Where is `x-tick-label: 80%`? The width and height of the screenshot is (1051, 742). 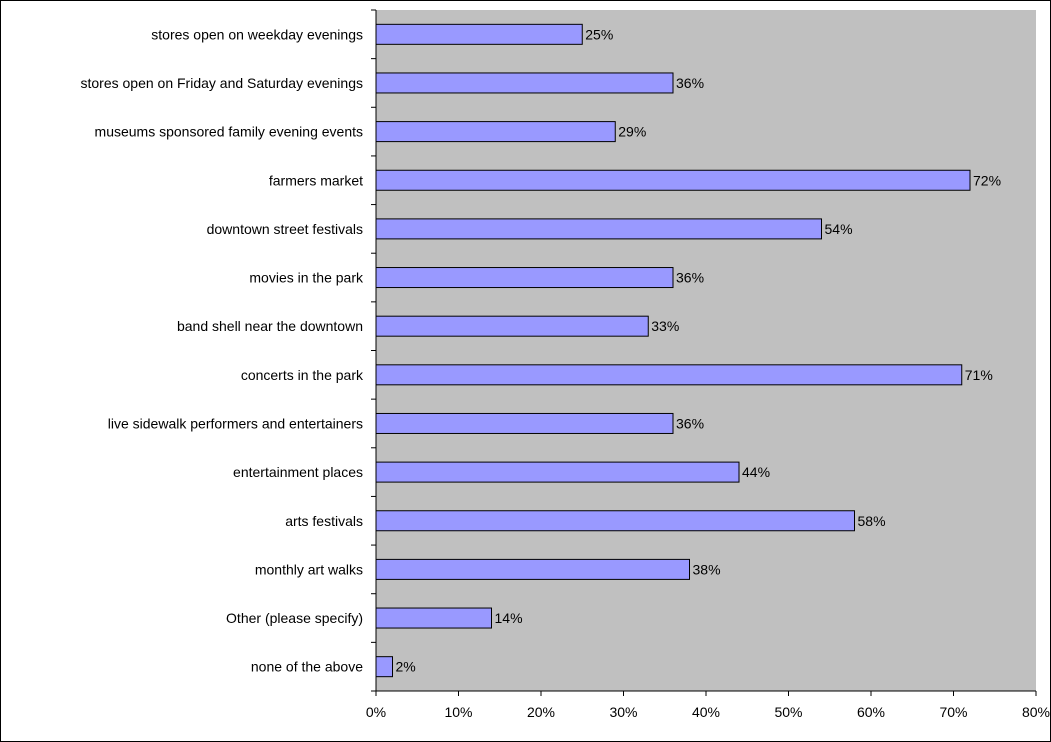 x-tick-label: 80% is located at coordinates (1036, 712).